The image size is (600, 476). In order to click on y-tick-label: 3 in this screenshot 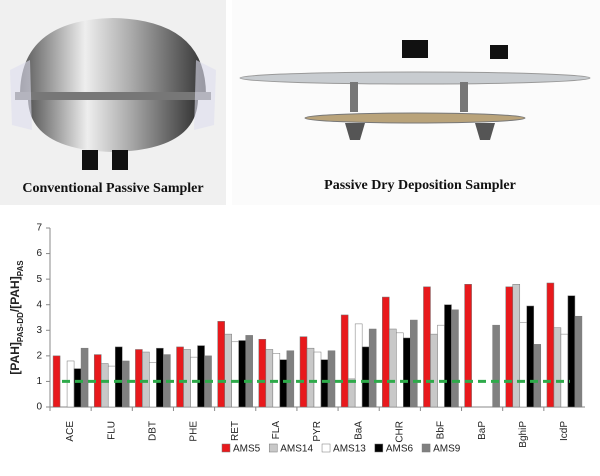, I will do `click(39, 330)`.